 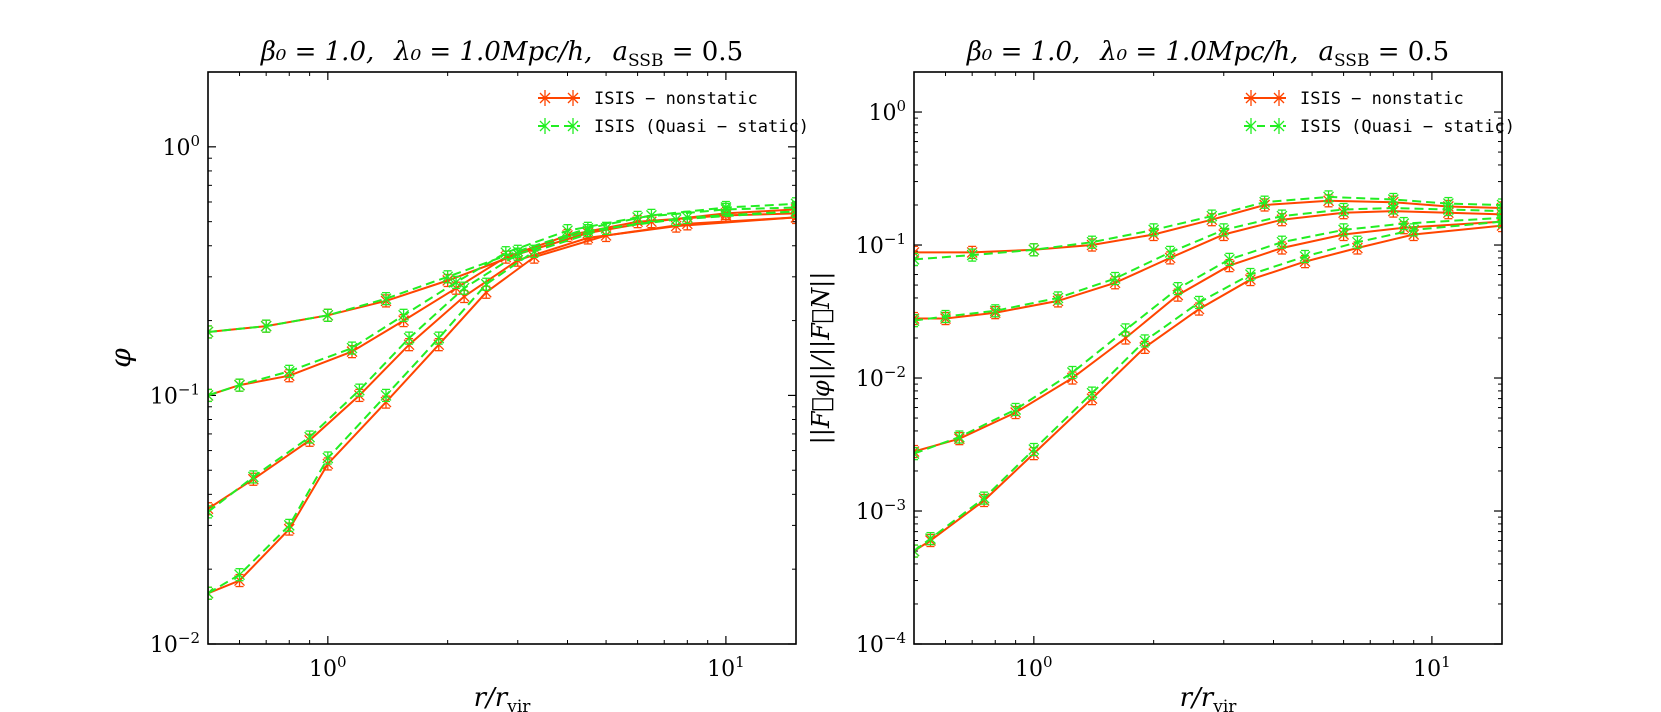 I want to click on x-tick-label: 10⁰, so click(x=1034, y=667).